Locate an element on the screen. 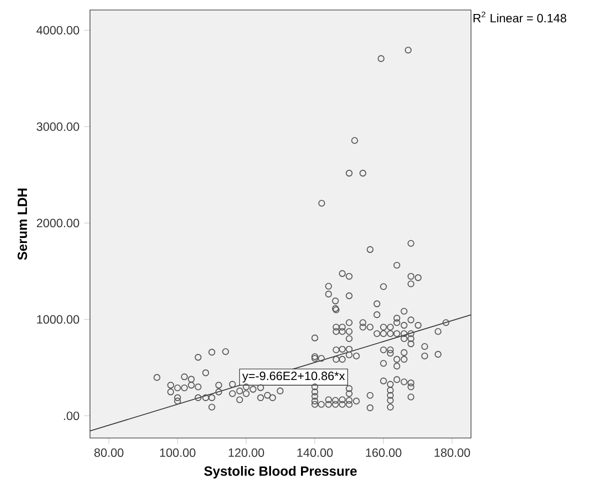  y-tick-label: .00 is located at coordinates (72, 416).